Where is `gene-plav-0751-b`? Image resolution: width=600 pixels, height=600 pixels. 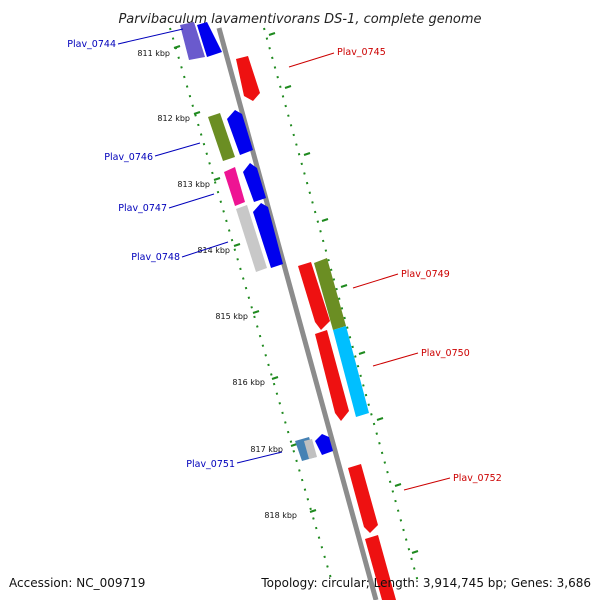 gene-plav-0751-b is located at coordinates (310, 449).